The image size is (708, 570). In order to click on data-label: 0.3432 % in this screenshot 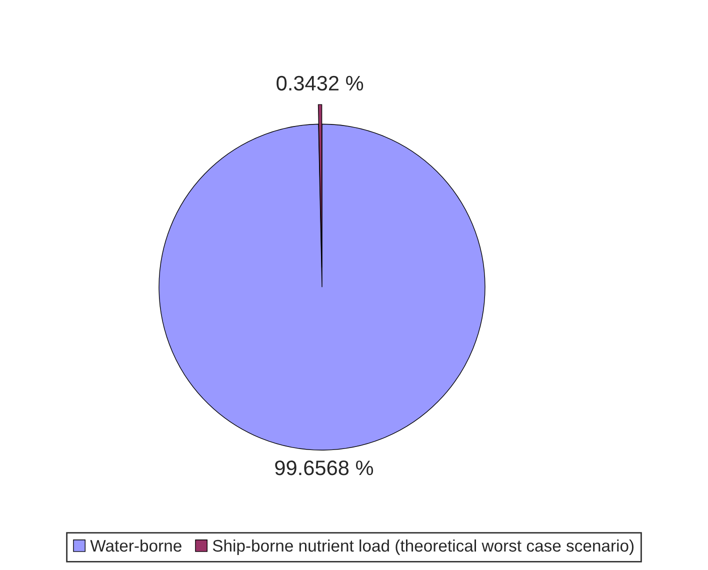, I will do `click(320, 83)`.